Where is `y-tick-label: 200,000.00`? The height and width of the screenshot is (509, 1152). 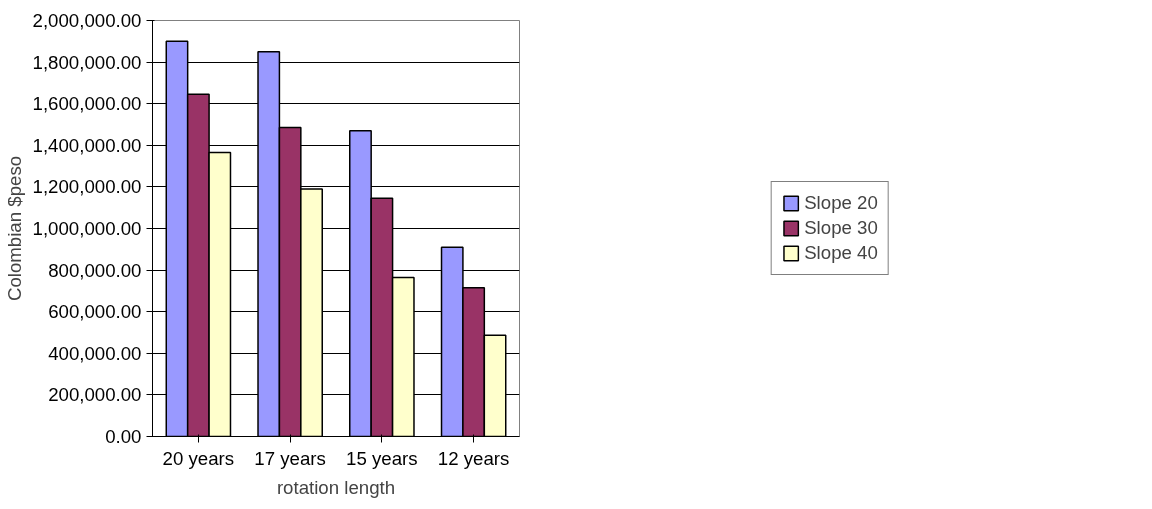 y-tick-label: 200,000.00 is located at coordinates (95, 395).